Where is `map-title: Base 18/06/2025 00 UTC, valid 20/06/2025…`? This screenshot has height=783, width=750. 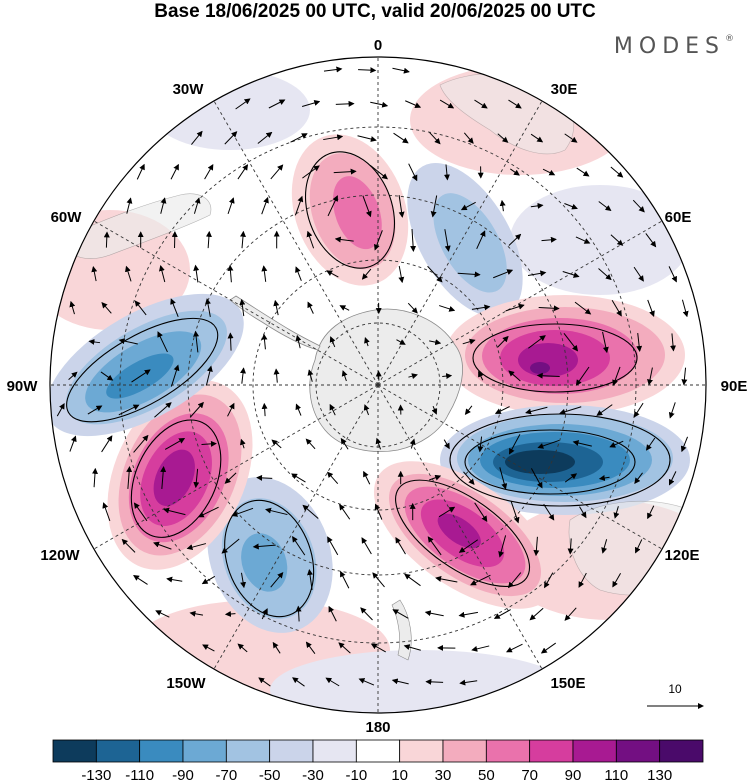
map-title: Base 18/06/2025 00 UTC, valid 20/06/2025… is located at coordinates (375, 11).